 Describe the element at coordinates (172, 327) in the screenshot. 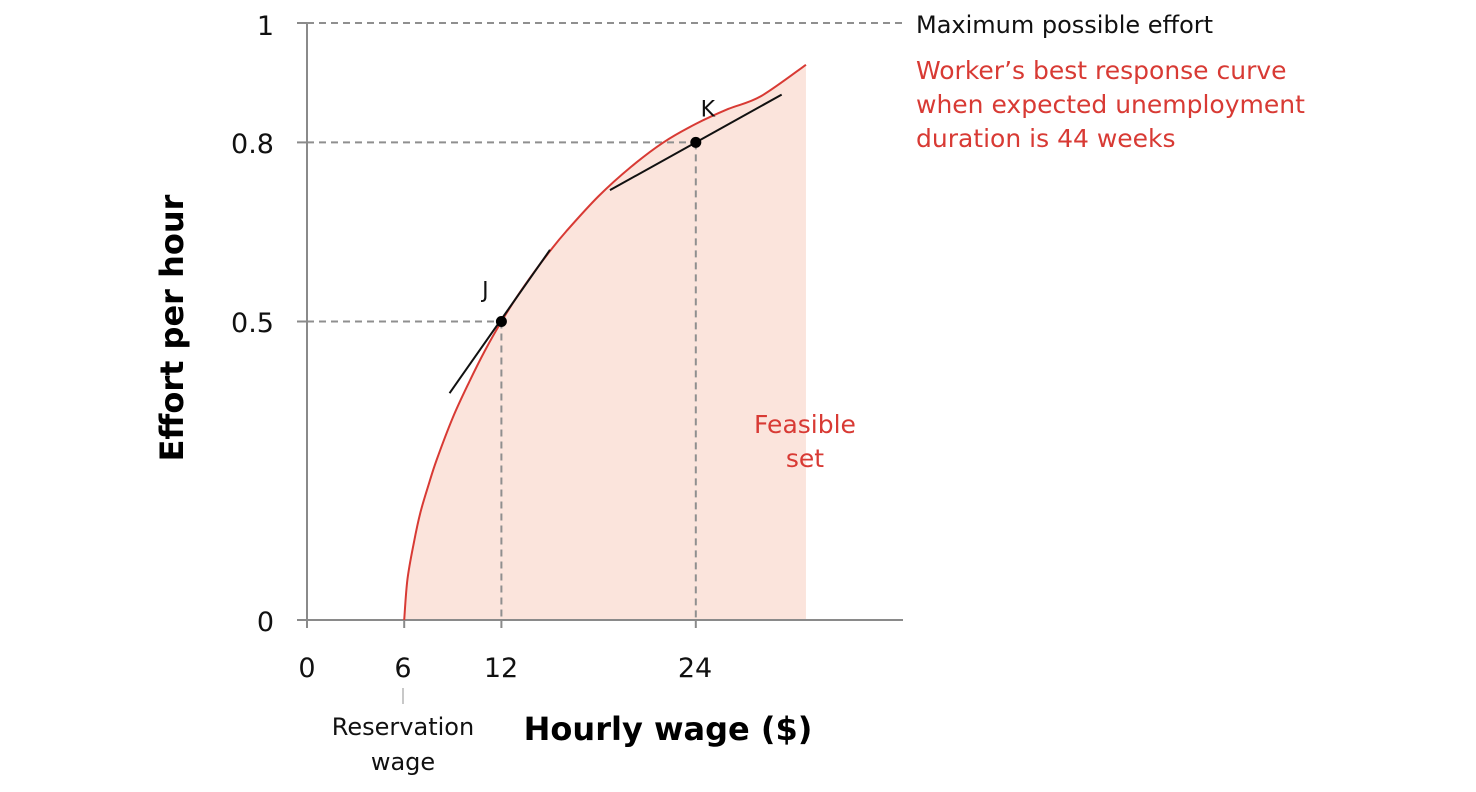

I see `y-axis-title: Effort per hour` at that location.